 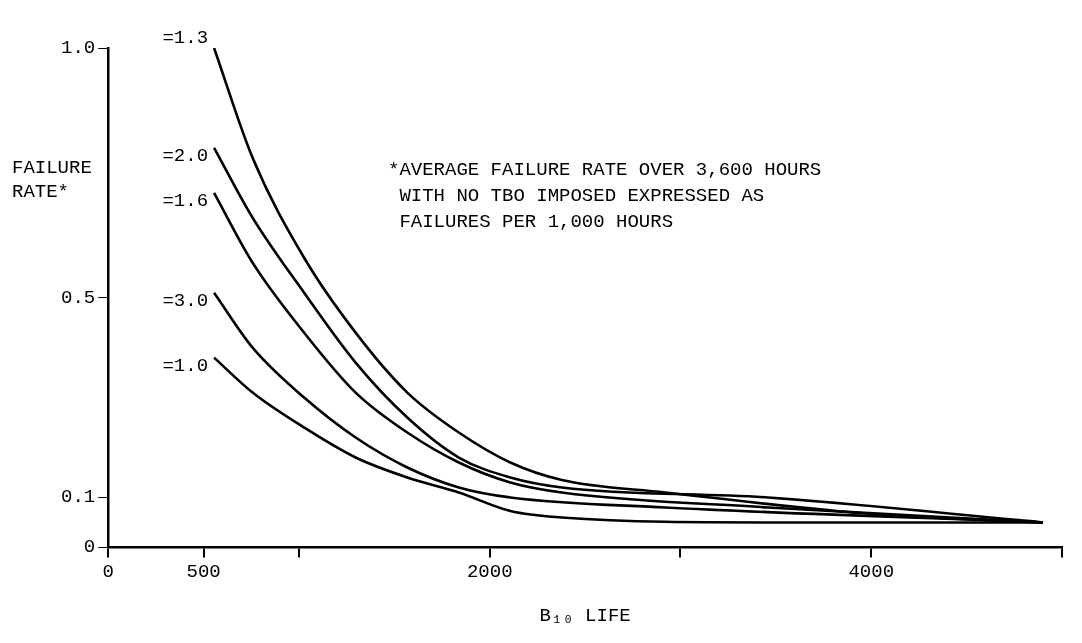 I want to click on x-tick-label: 4000, so click(x=871, y=571).